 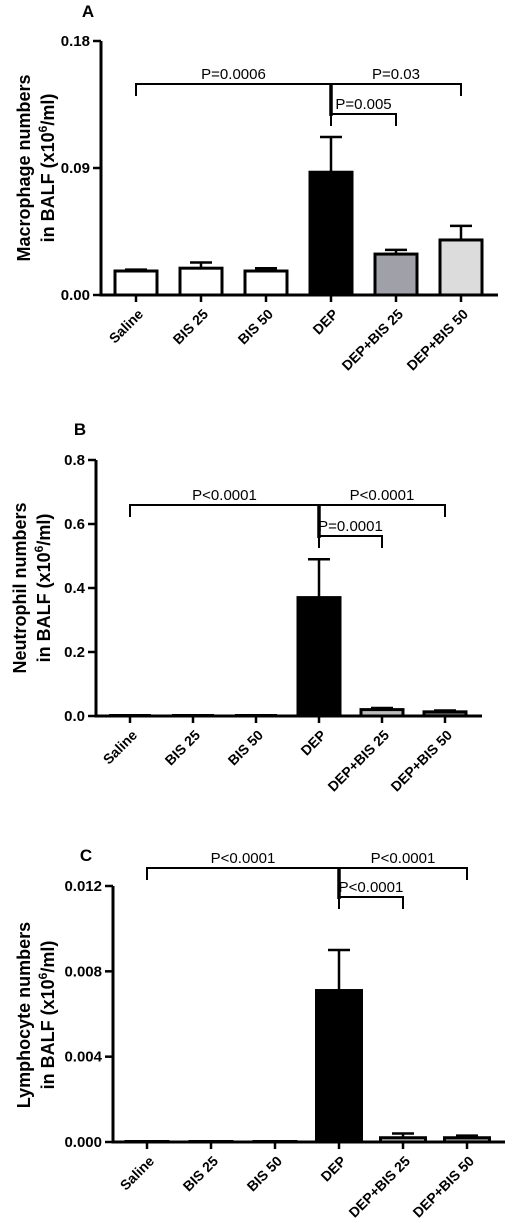 What do you see at coordinates (74, 716) in the screenshot?
I see `y-tick-label: 0.0` at bounding box center [74, 716].